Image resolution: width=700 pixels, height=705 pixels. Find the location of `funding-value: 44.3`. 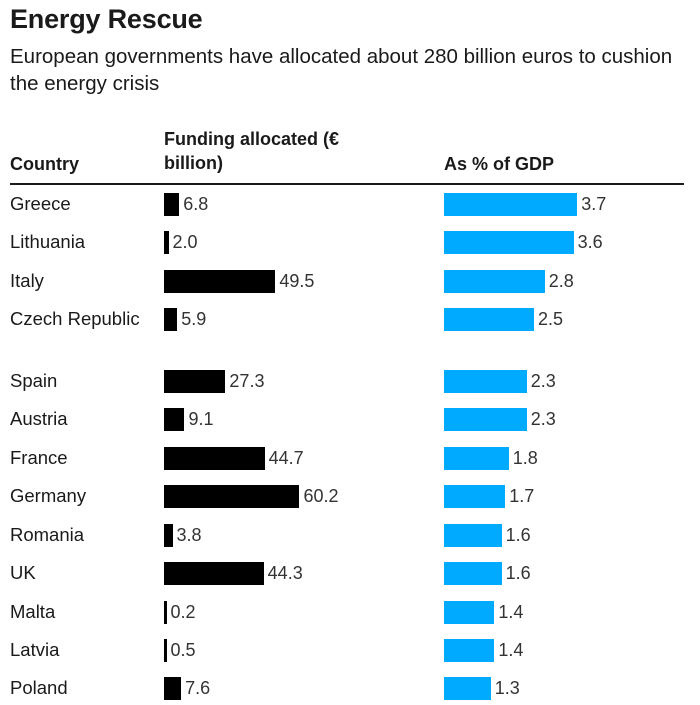

funding-value: 44.3 is located at coordinates (285, 573).